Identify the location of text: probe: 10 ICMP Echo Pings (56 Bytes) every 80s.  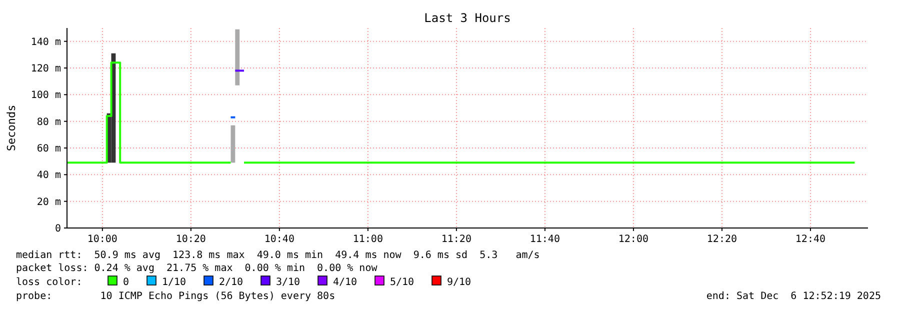
(176, 296).